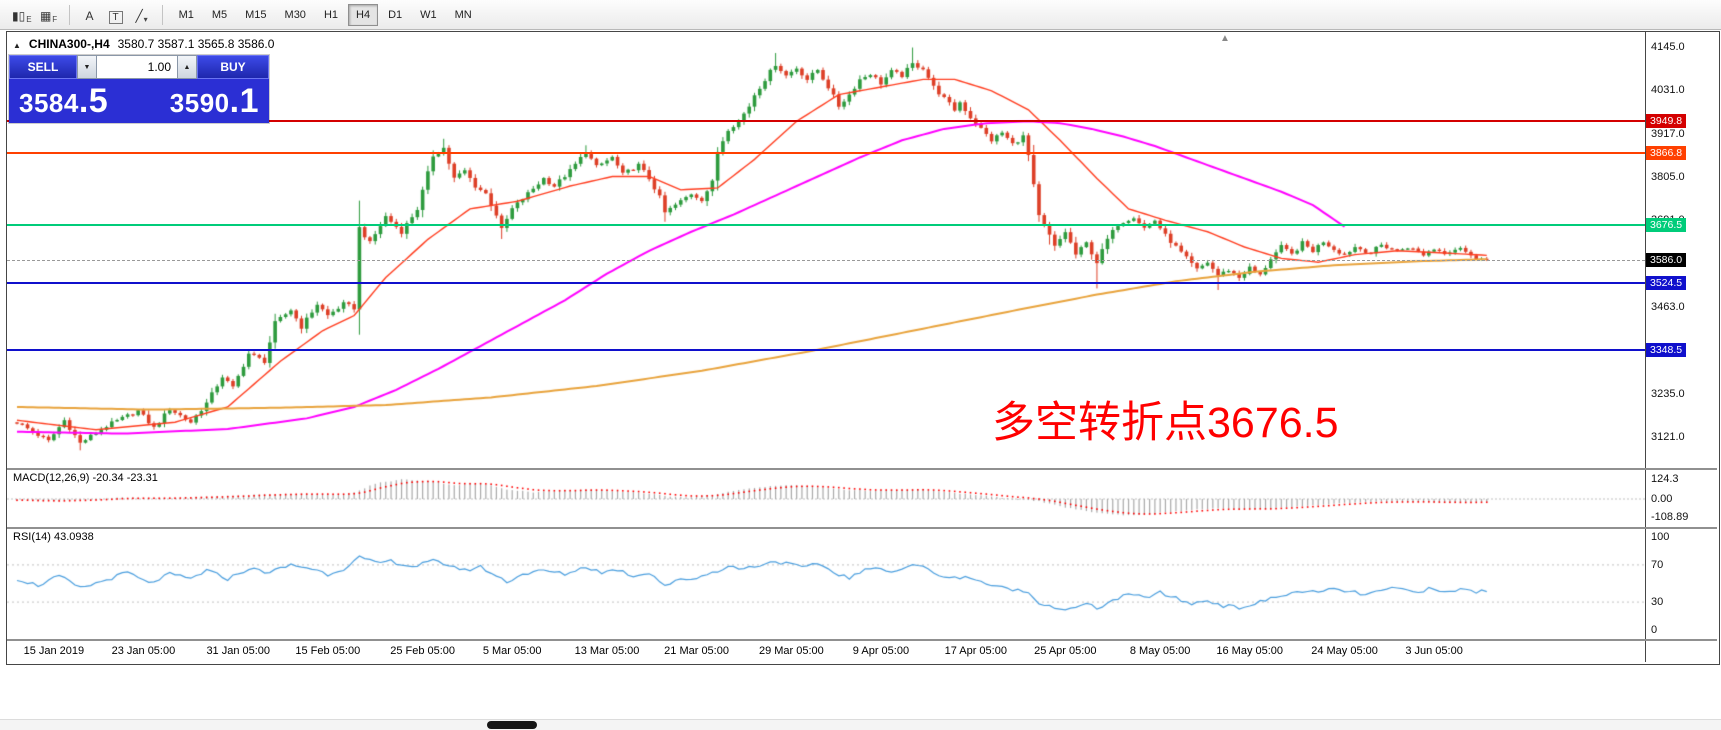 The image size is (1721, 730). What do you see at coordinates (1250, 651) in the screenshot?
I see `date-label: 16 May 05:00` at bounding box center [1250, 651].